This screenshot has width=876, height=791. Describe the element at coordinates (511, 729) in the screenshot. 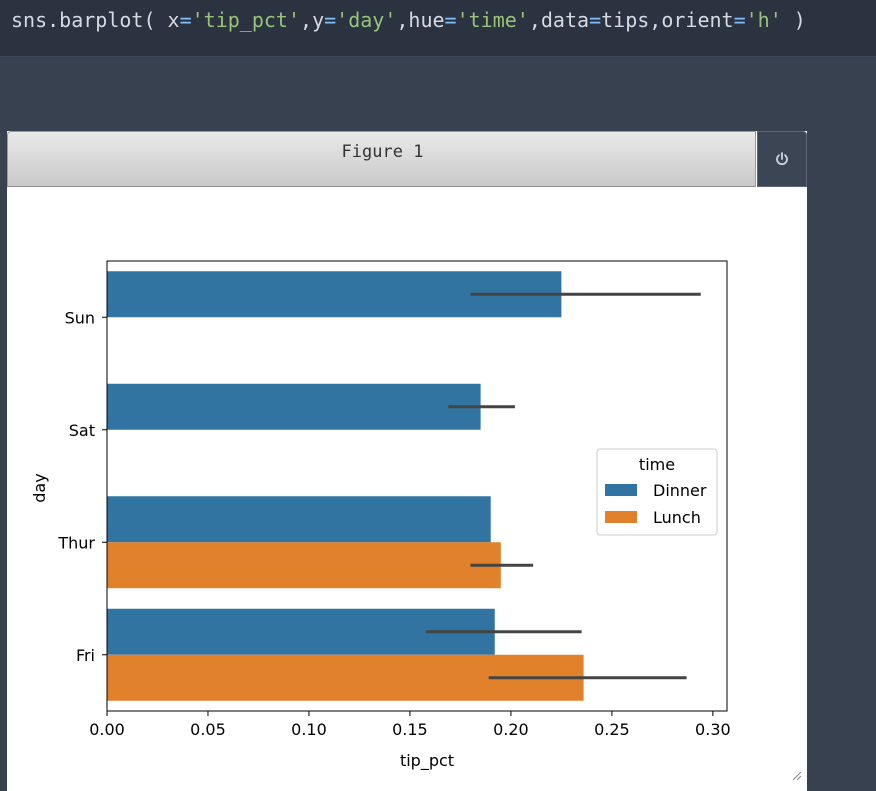

I see `x-tick-label: 0.20` at that location.